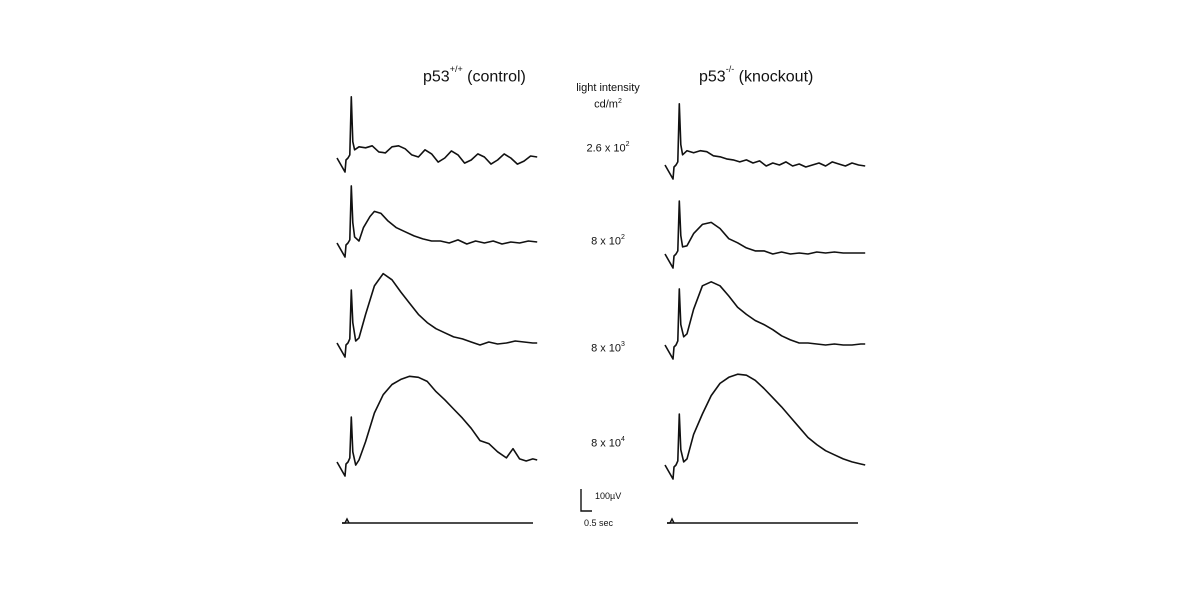 This screenshot has height=600, width=1200. Describe the element at coordinates (608, 88) in the screenshot. I see `intensity-header-line1: light intensity` at that location.